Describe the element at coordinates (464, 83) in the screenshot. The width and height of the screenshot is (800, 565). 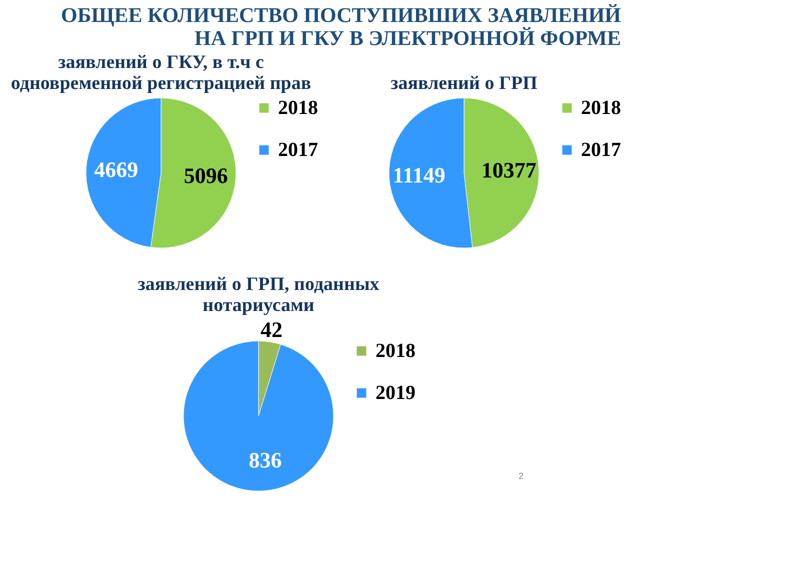
I see `chart-title: заявлений о ГРП` at that location.